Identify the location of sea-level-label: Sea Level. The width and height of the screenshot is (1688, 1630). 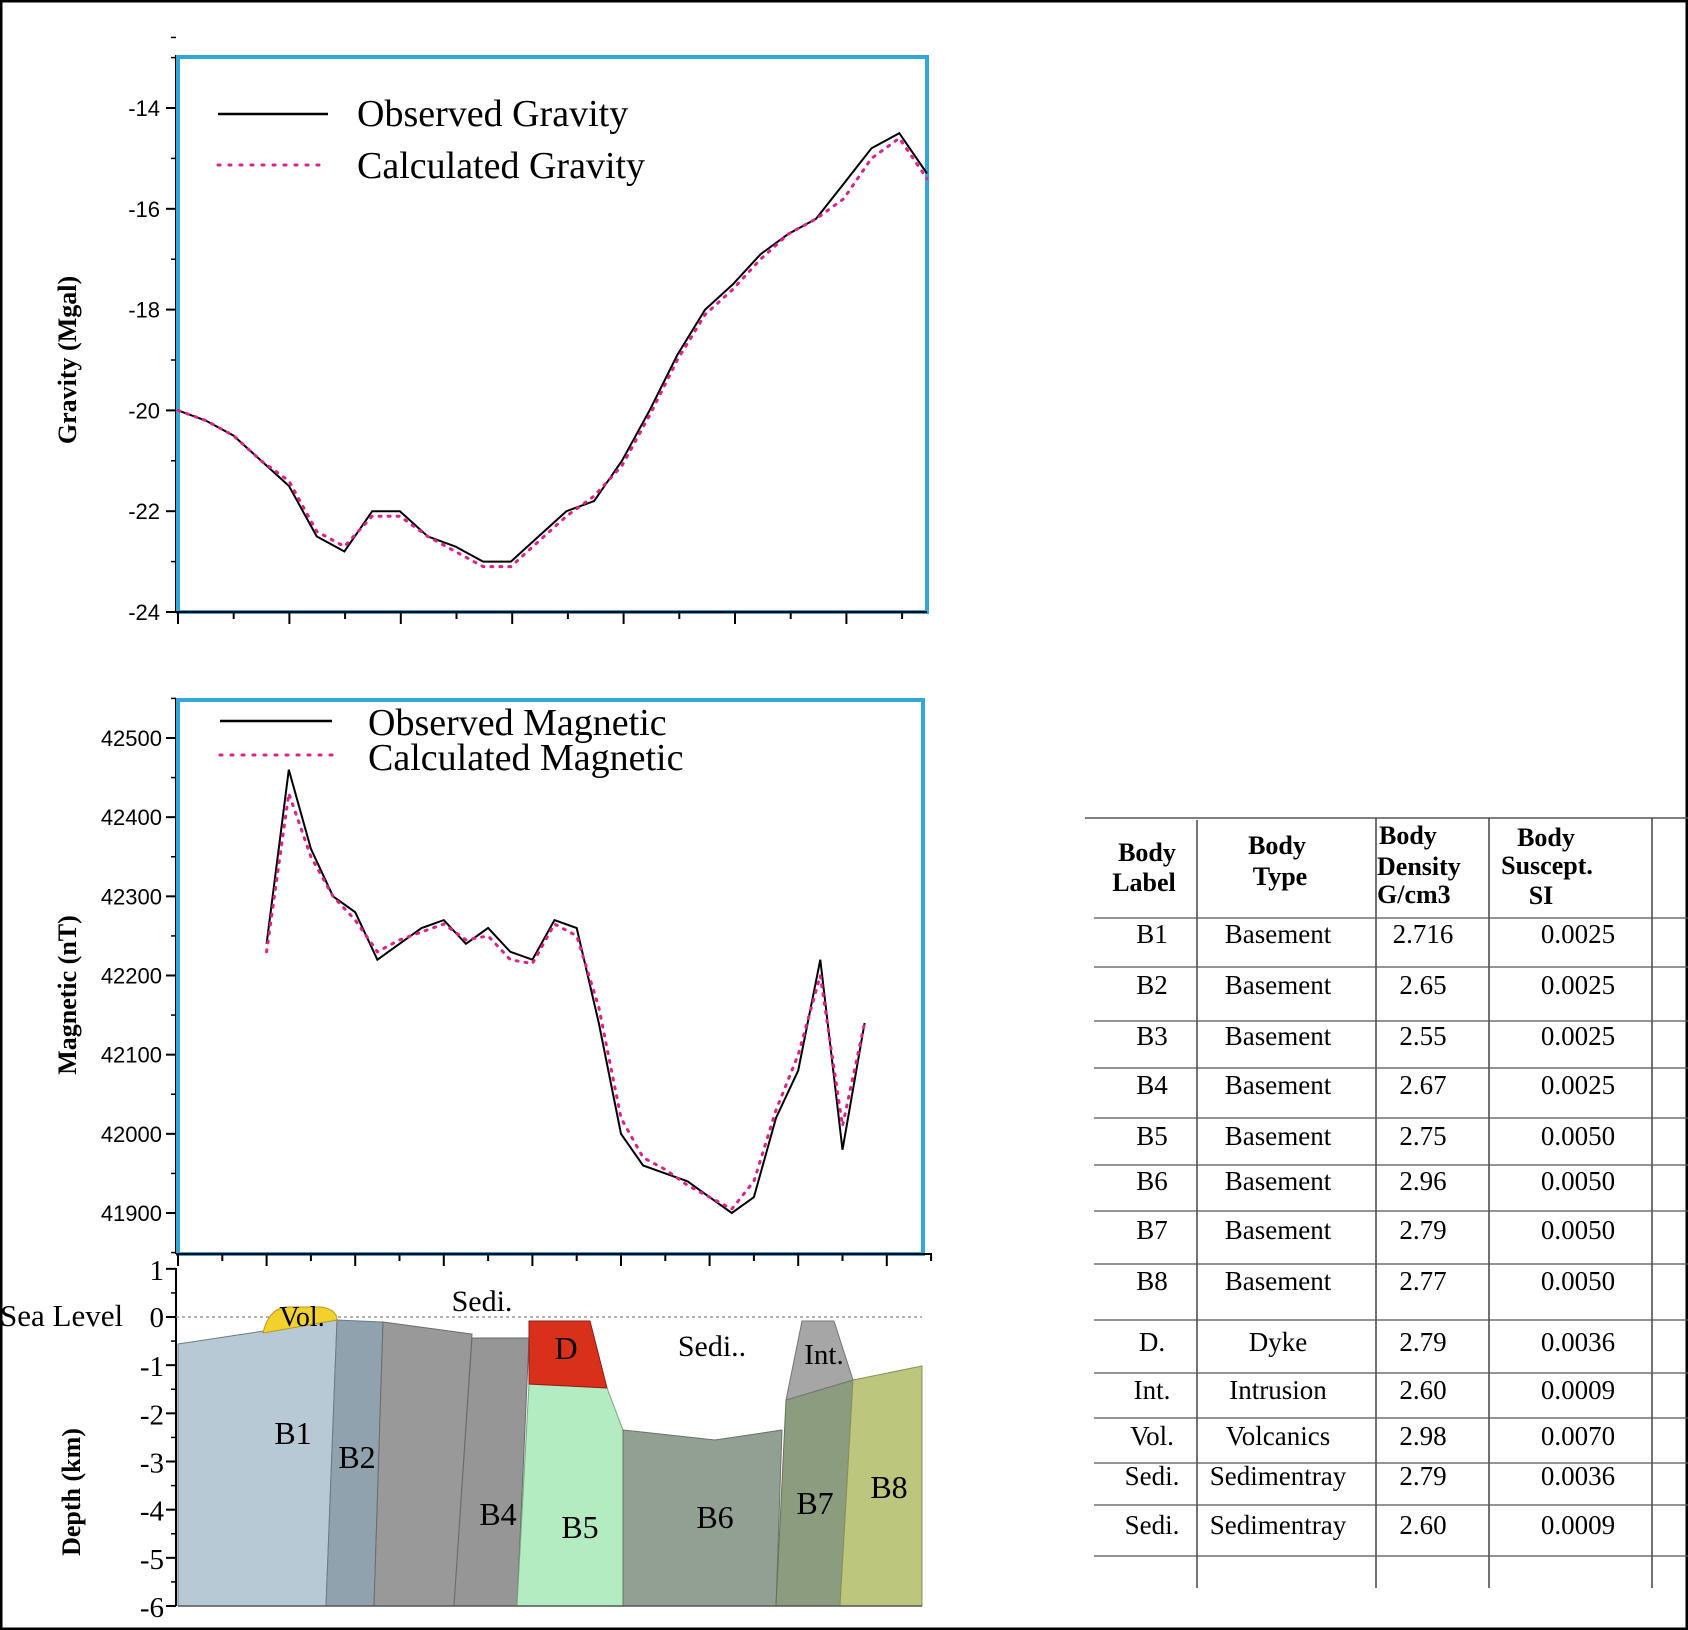
(61, 1315).